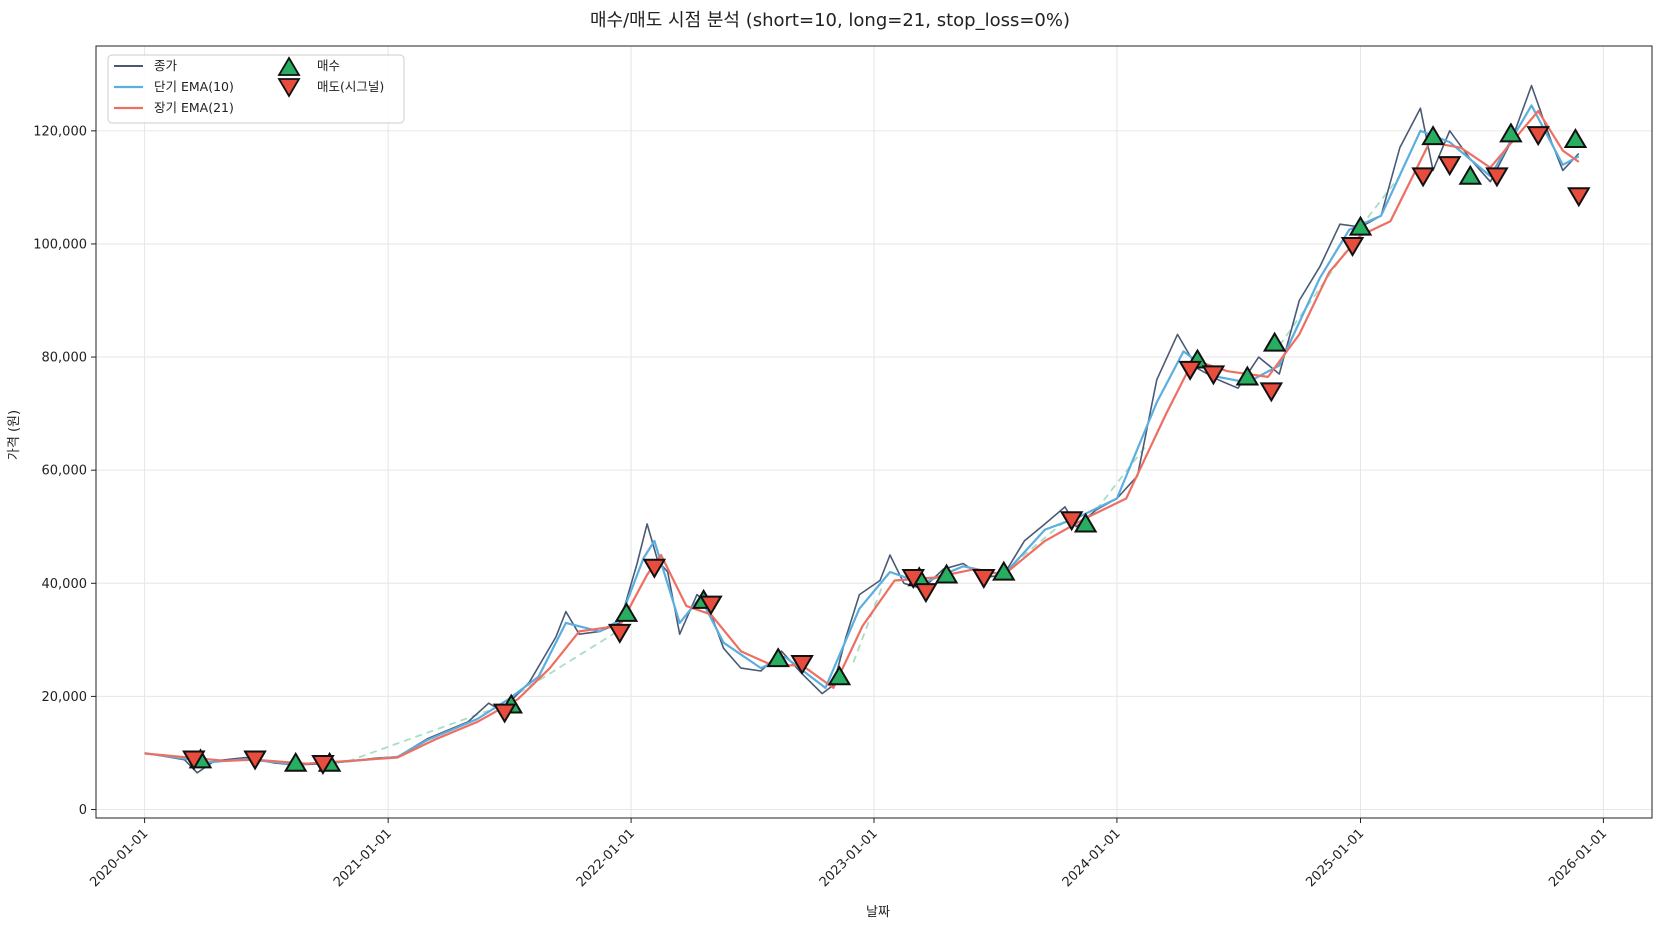 This screenshot has height=930, width=1660. What do you see at coordinates (60, 244) in the screenshot?
I see `y-tick-label: 100,000` at bounding box center [60, 244].